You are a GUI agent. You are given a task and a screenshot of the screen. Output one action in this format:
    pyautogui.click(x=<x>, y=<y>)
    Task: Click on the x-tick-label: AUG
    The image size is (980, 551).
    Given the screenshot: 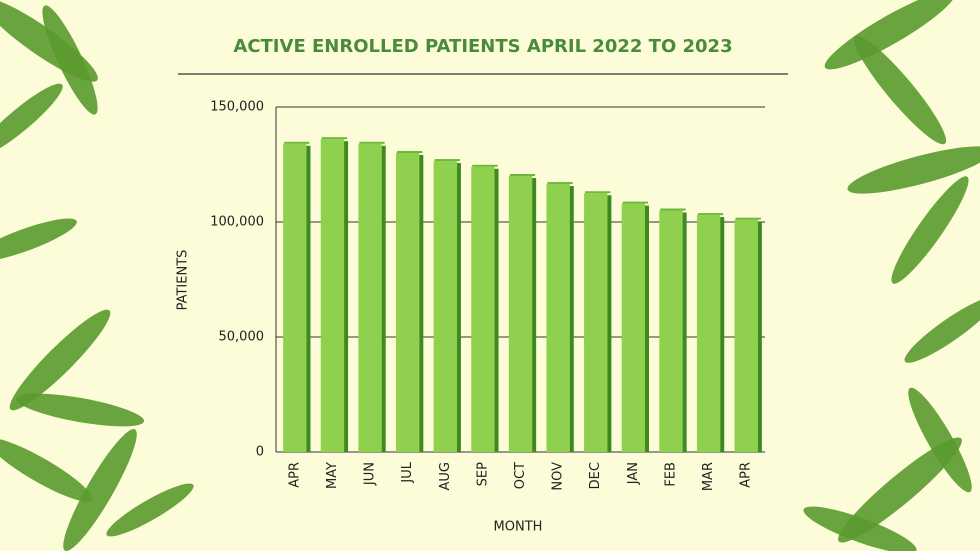 What is the action you would take?
    pyautogui.click(x=445, y=476)
    